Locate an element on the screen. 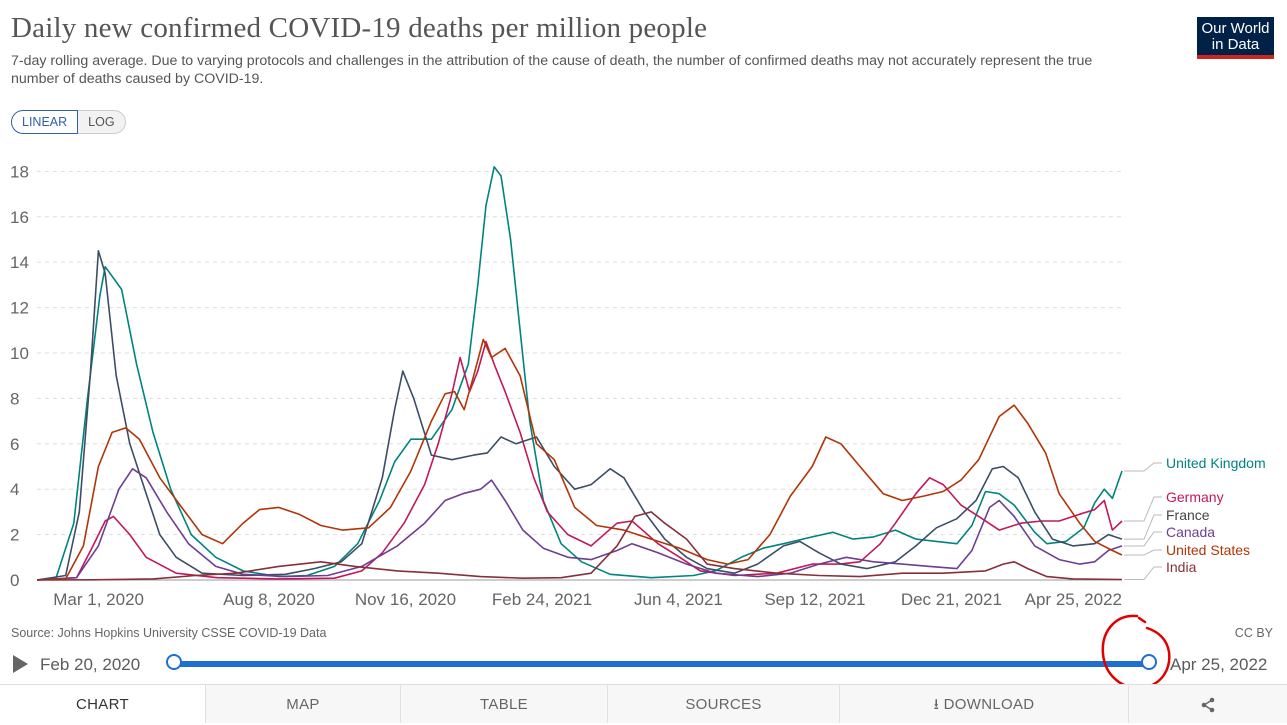 The width and height of the screenshot is (1287, 725). timeline-end-label: Apr 25, 2022 is located at coordinates (1219, 664).